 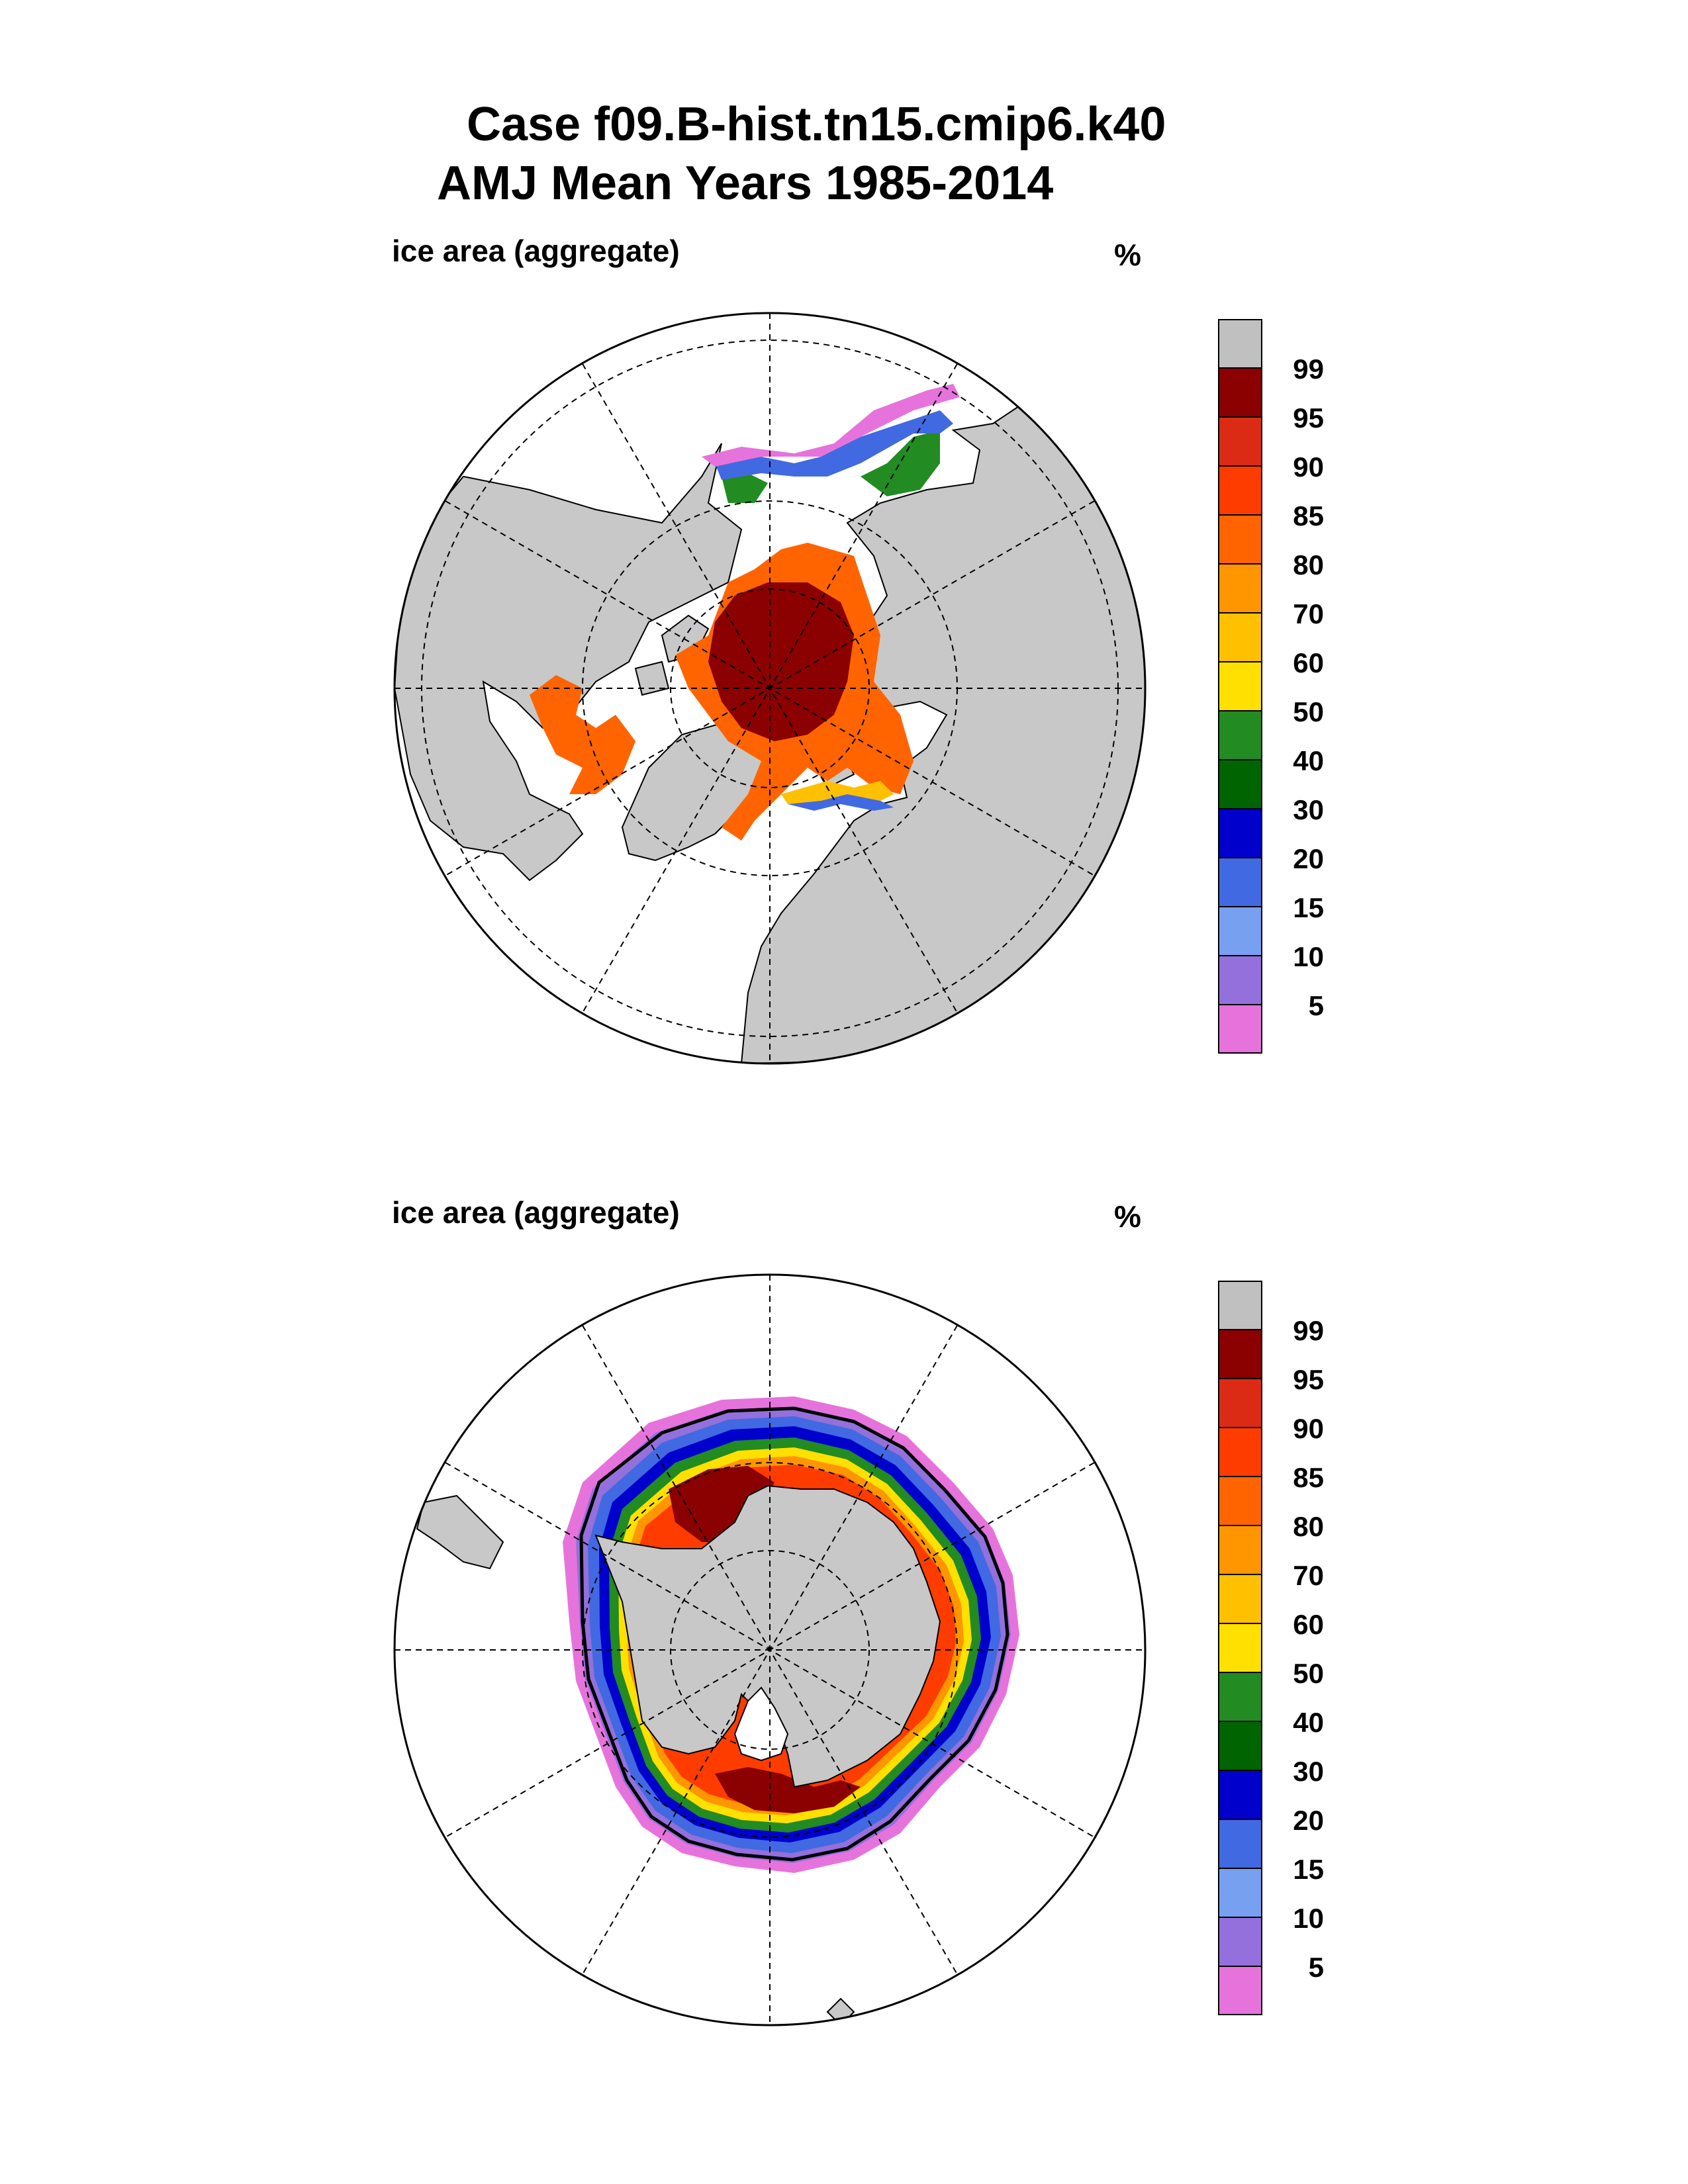 I want to click on north-tick: 80, so click(x=1308, y=564).